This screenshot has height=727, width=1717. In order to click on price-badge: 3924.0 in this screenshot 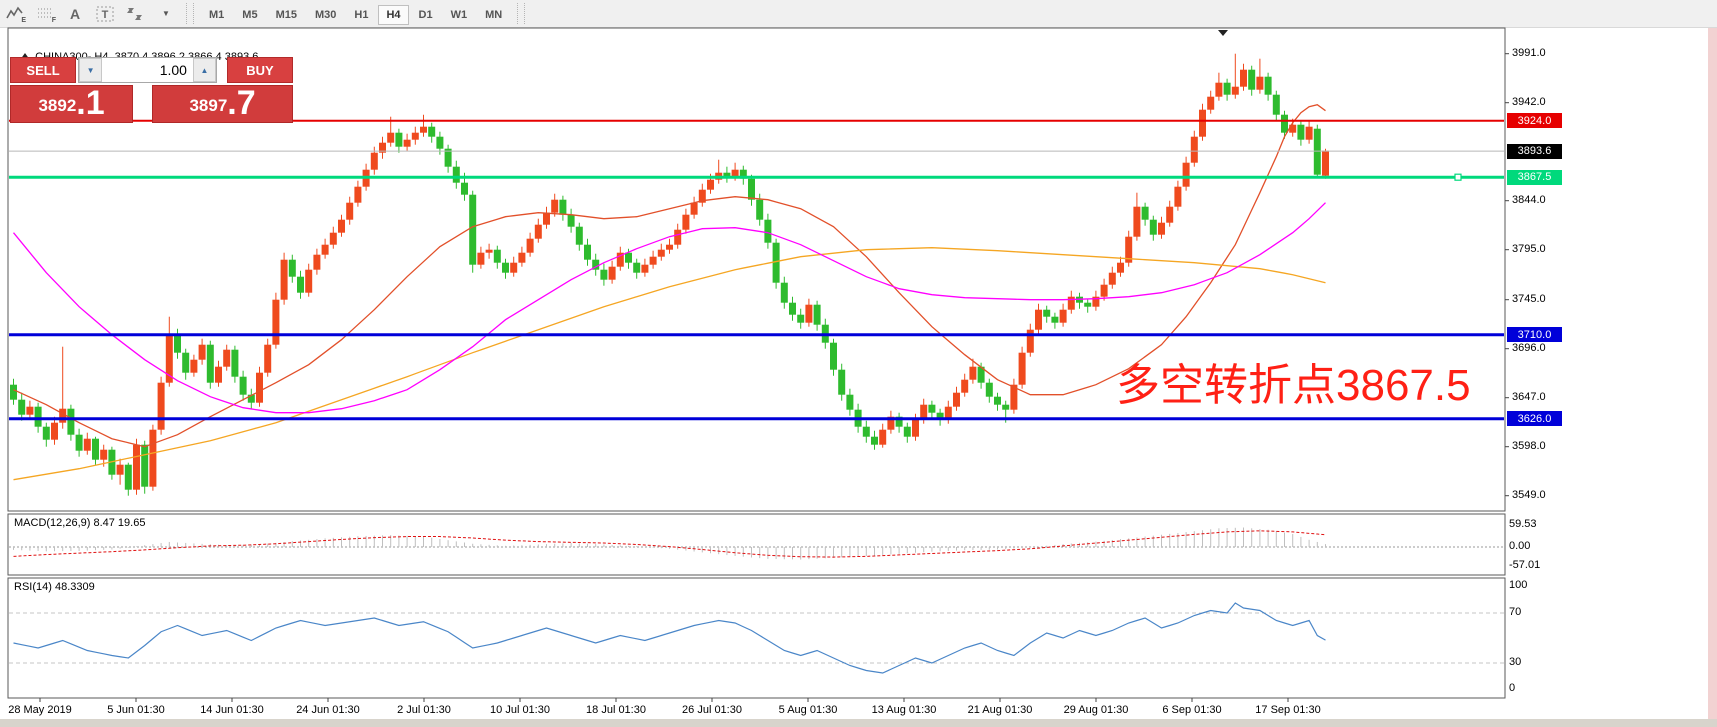, I will do `click(1534, 121)`.